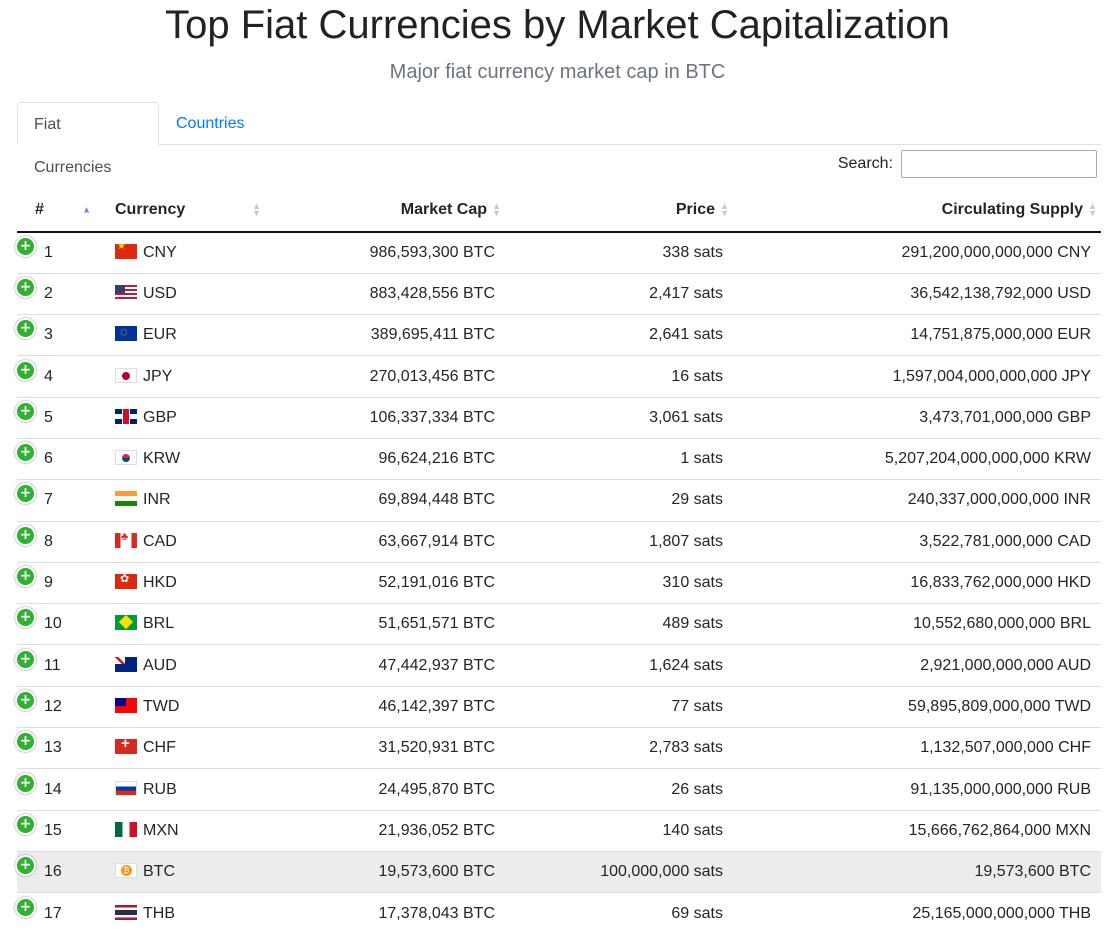 The width and height of the screenshot is (1109, 935). I want to click on rank-cell: +11, so click(60, 665).